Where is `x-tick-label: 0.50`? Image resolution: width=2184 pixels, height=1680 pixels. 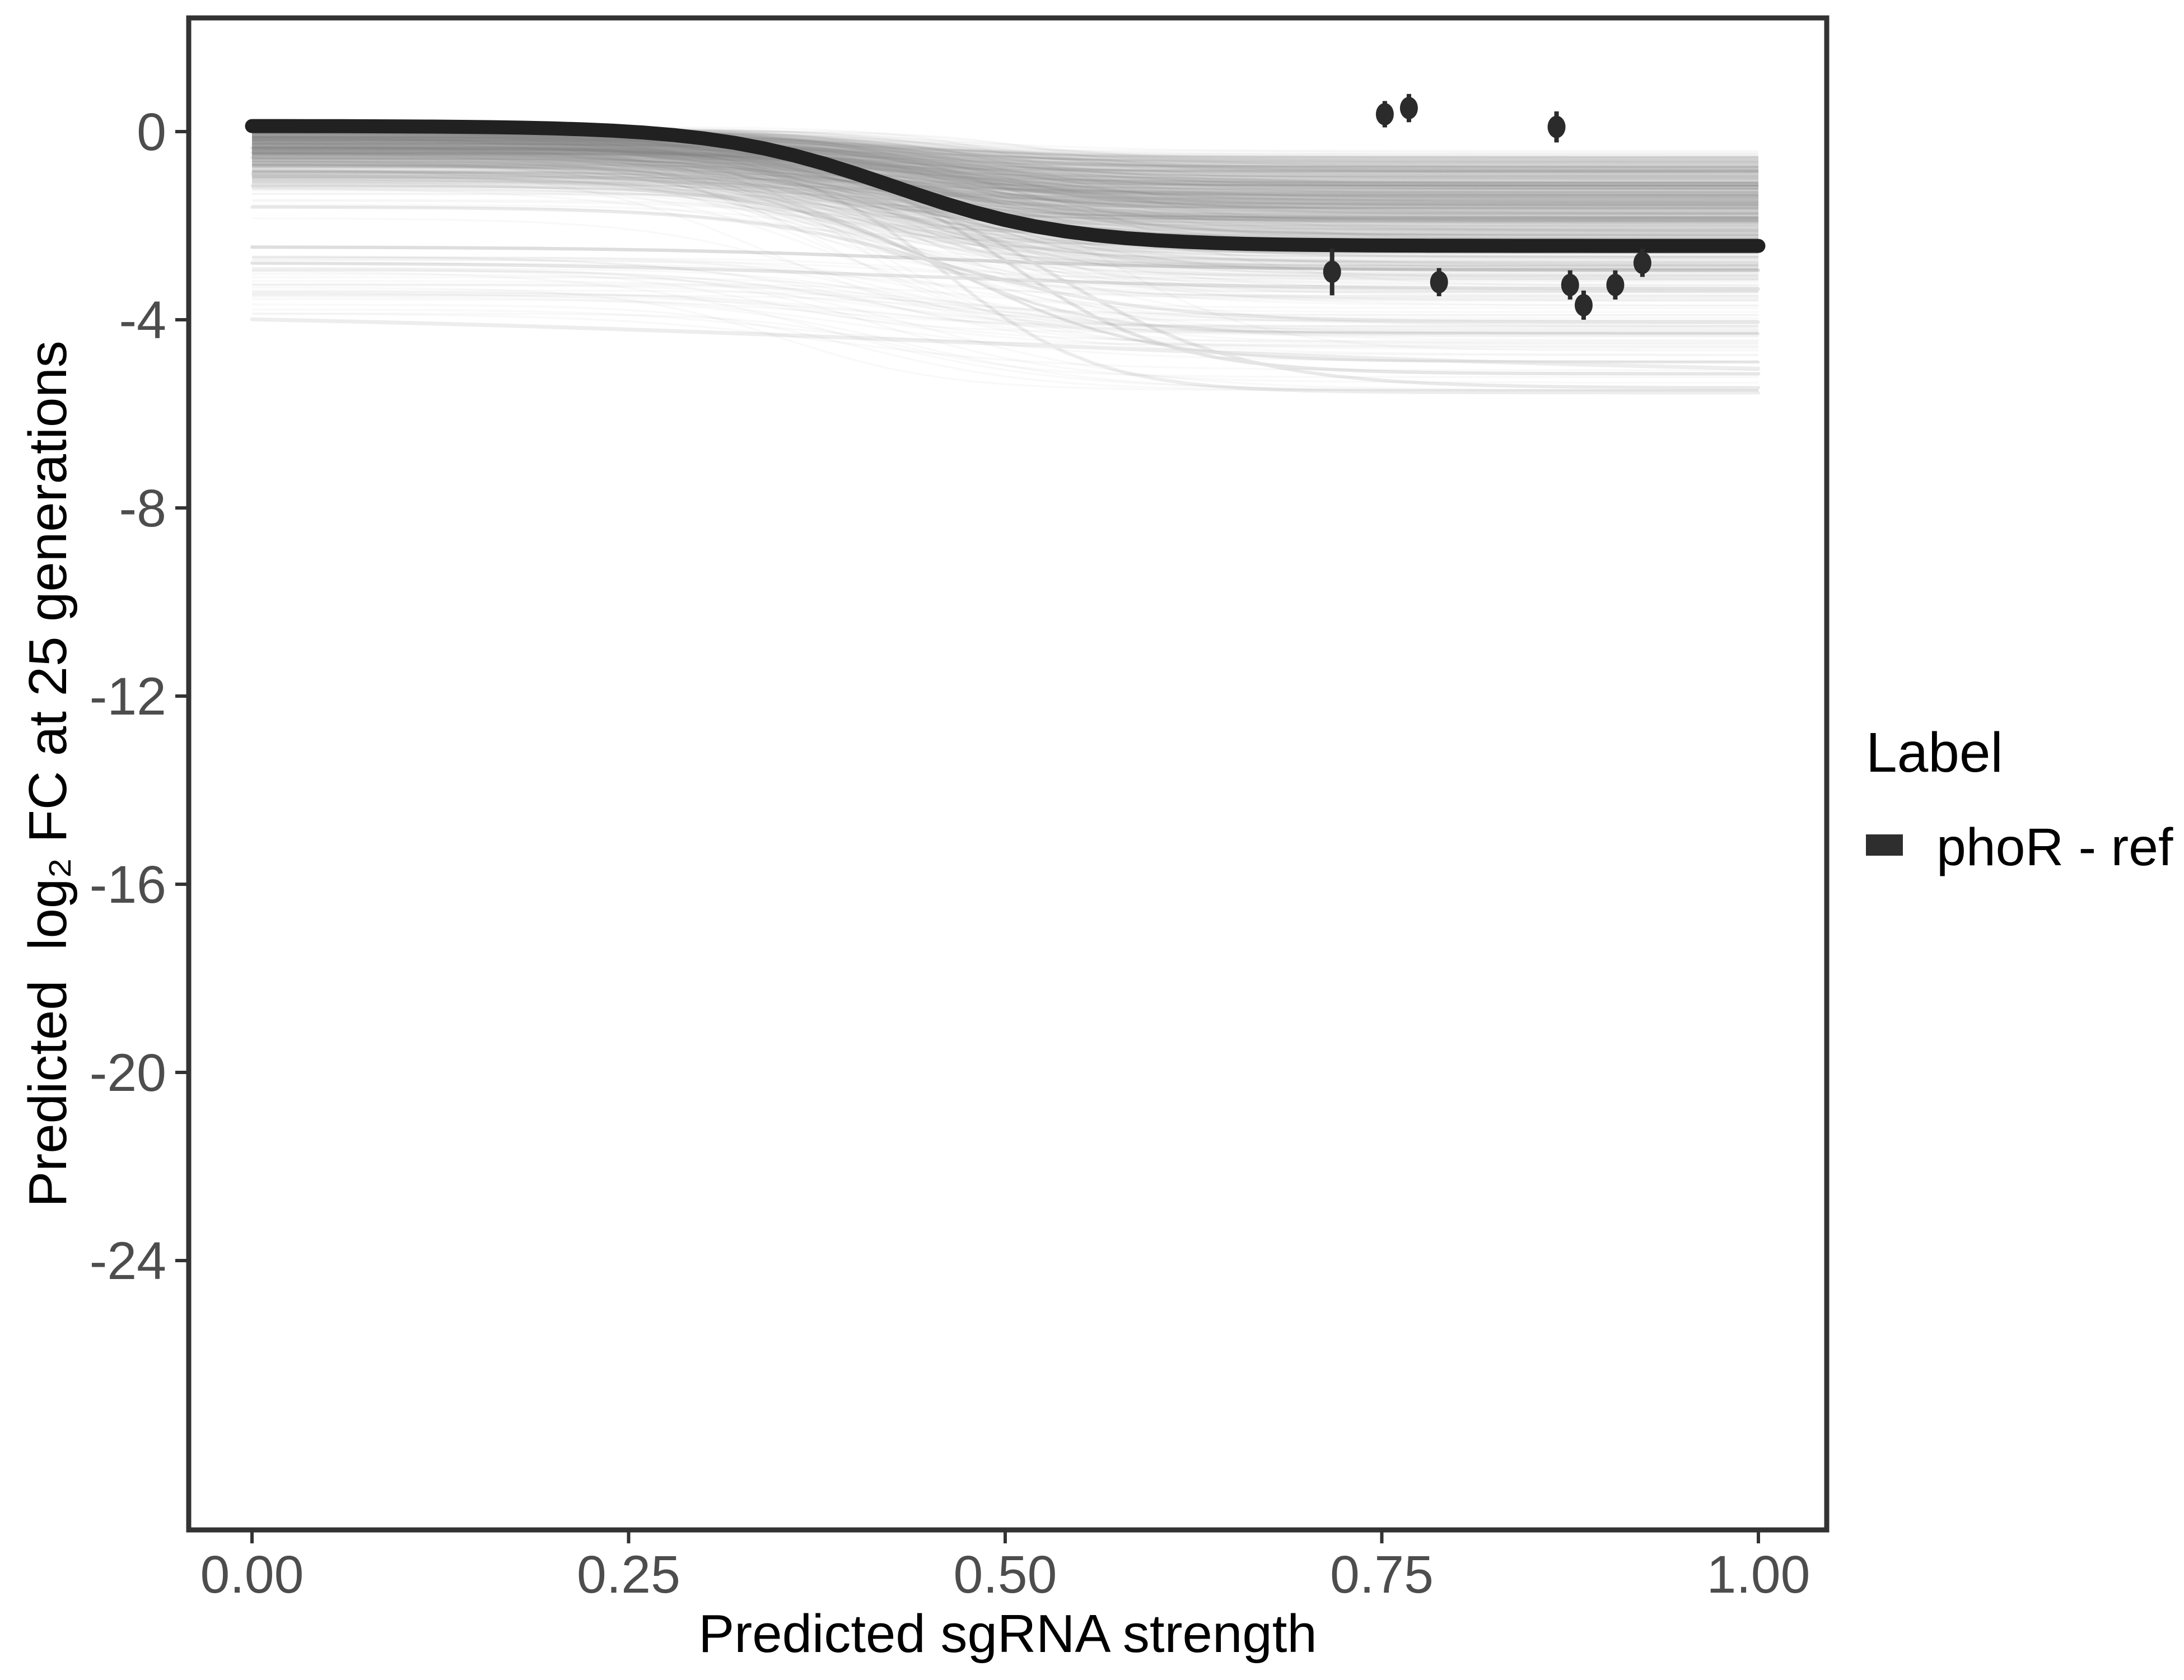 x-tick-label: 0.50 is located at coordinates (1006, 1575).